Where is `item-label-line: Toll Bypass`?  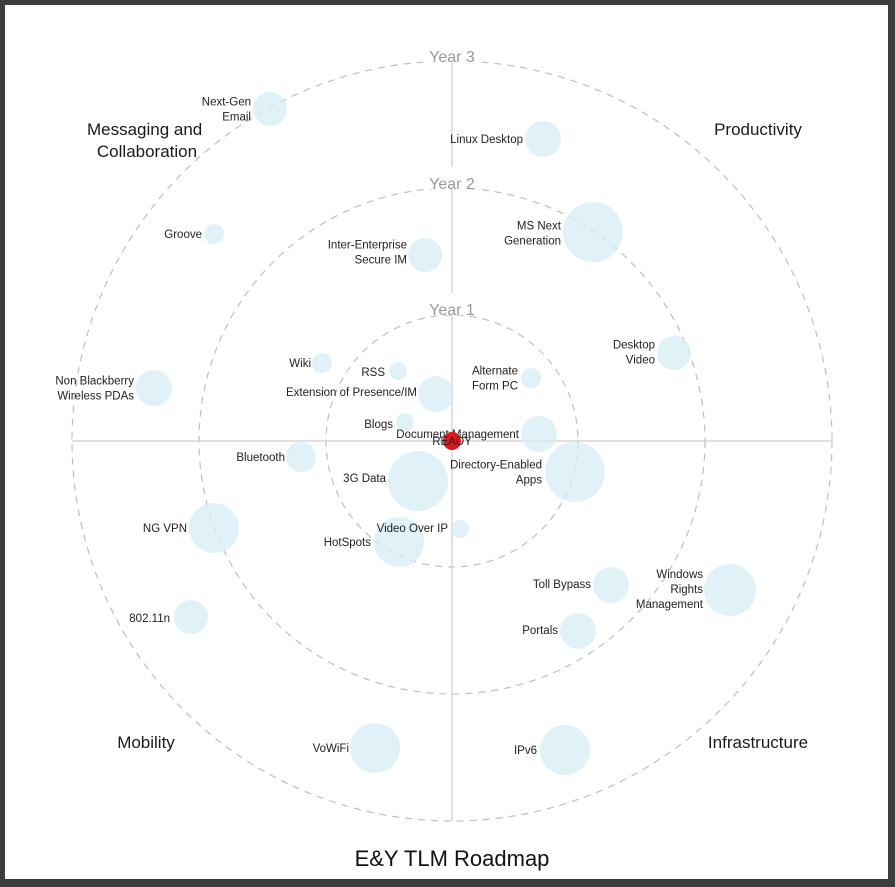 item-label-line: Toll Bypass is located at coordinates (562, 585).